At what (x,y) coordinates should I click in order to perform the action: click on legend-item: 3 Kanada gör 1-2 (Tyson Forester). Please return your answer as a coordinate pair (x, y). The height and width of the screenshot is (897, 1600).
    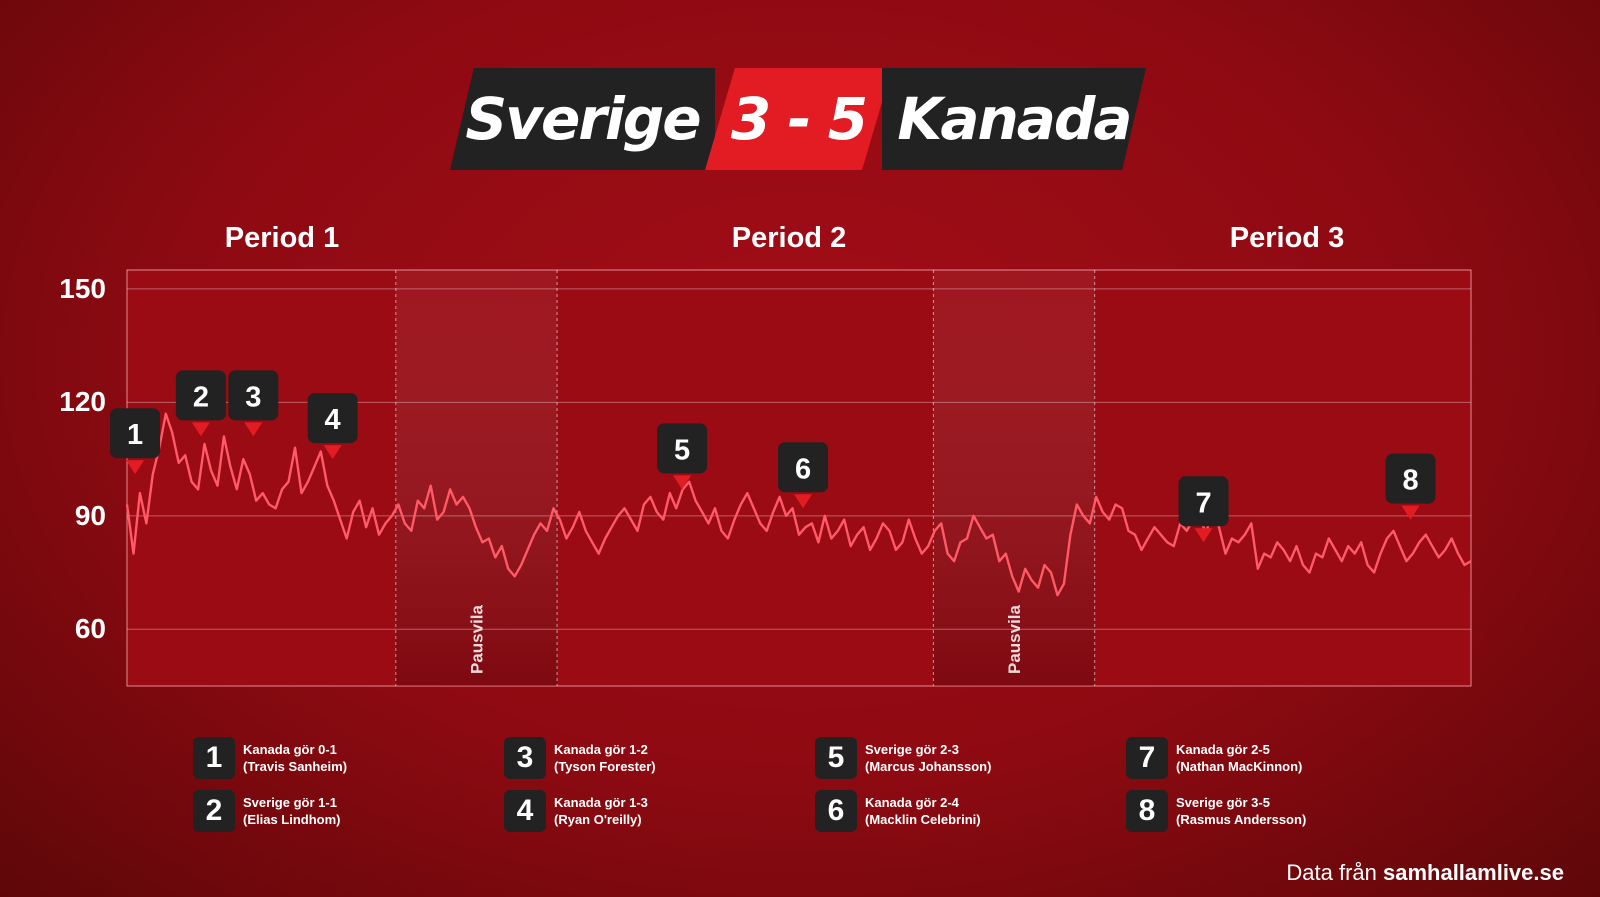
    Looking at the image, I should click on (580, 758).